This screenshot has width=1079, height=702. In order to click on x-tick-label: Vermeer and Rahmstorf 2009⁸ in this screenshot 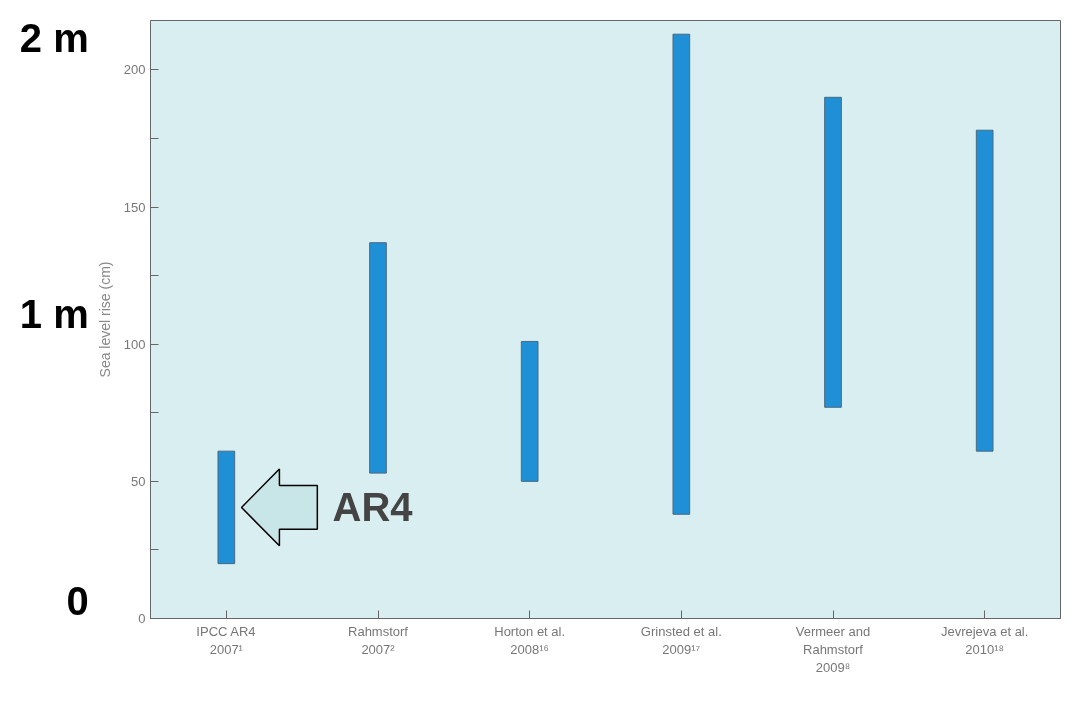, I will do `click(833, 649)`.